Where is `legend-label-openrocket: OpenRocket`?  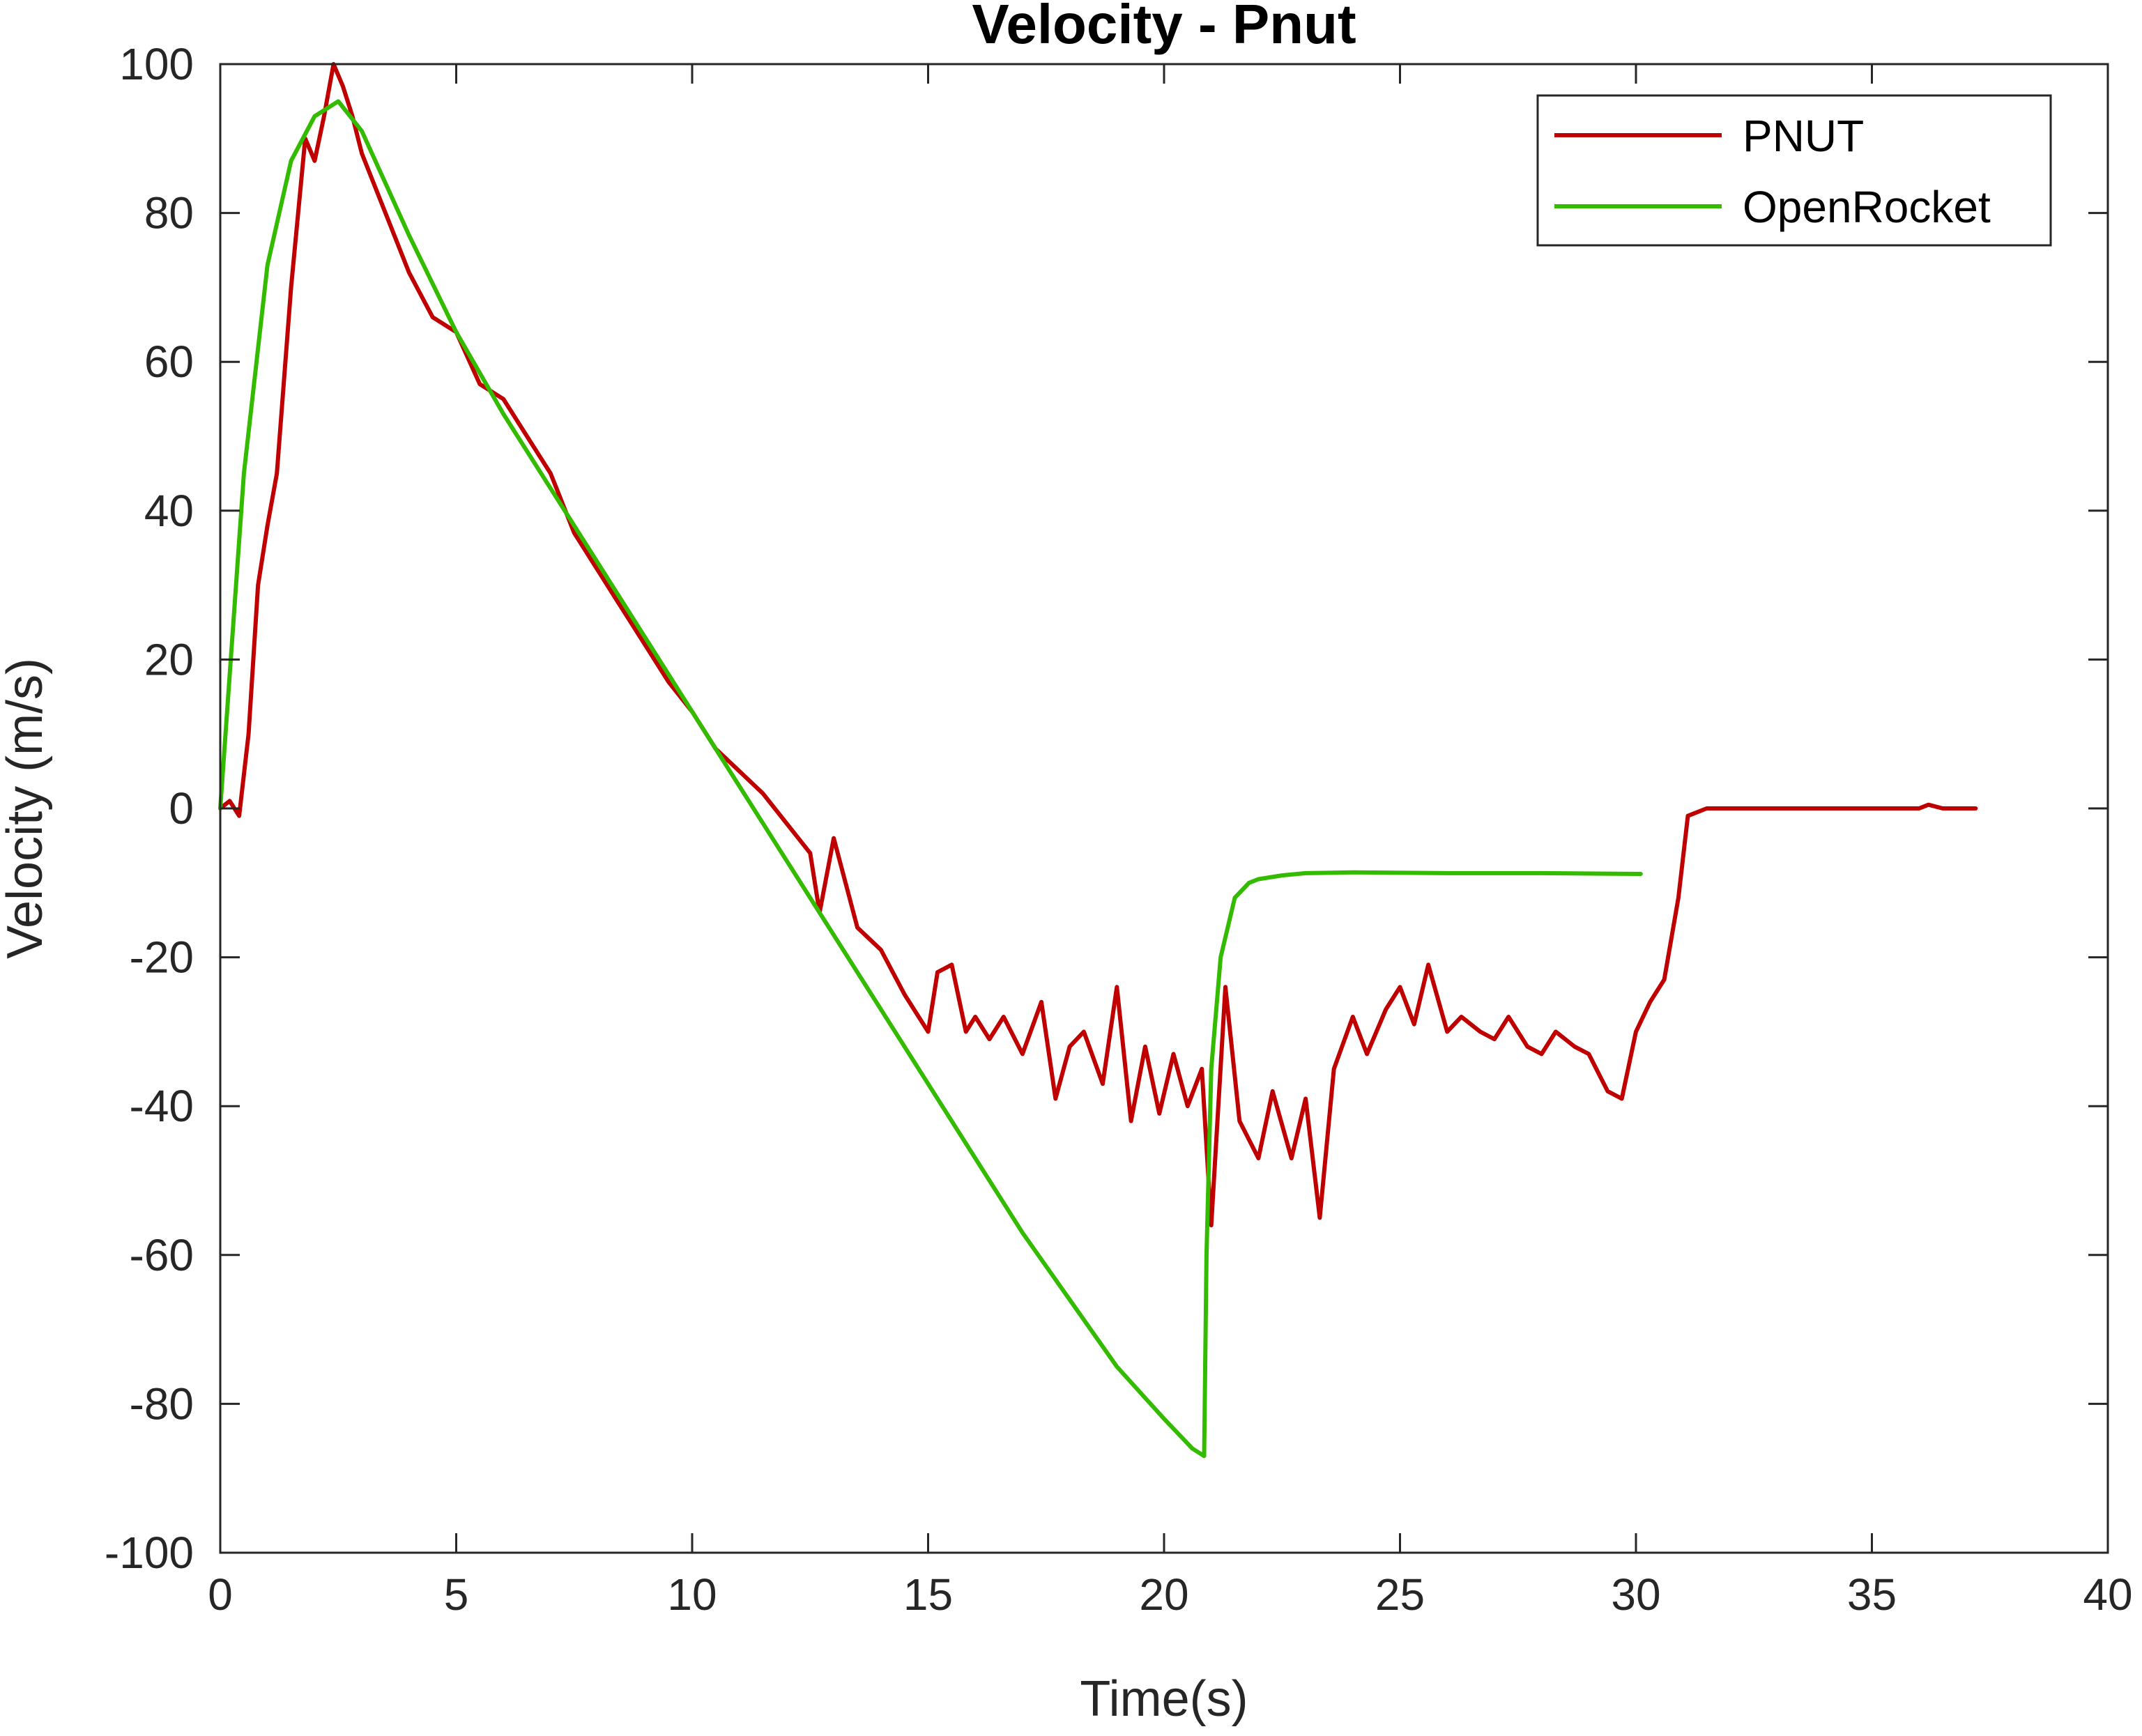
legend-label-openrocket: OpenRocket is located at coordinates (1867, 207).